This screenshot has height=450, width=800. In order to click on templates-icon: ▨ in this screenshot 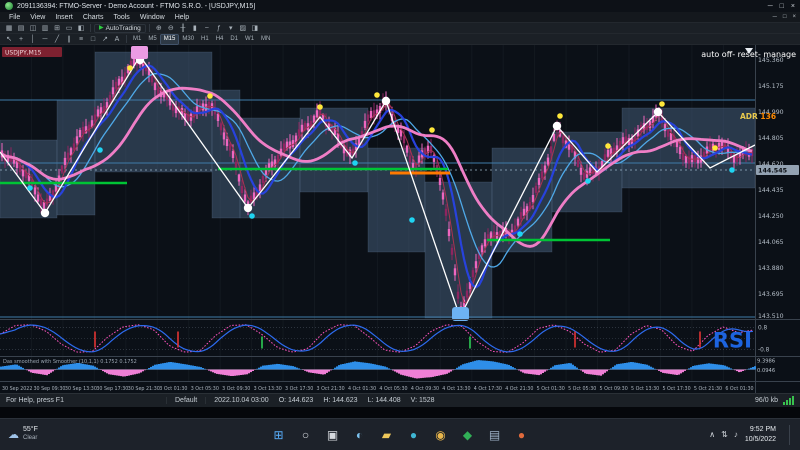, I will do `click(243, 28)`.